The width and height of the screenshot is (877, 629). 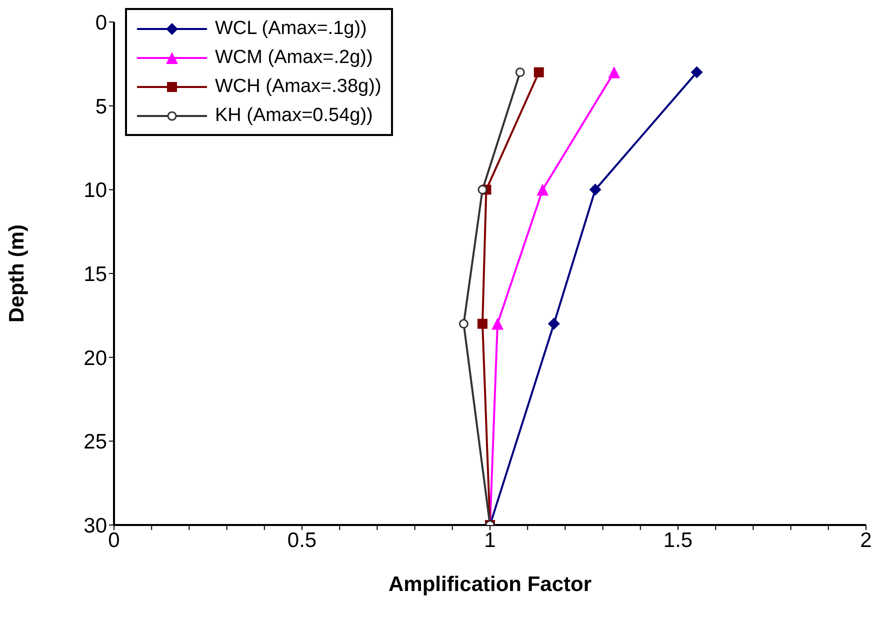 I want to click on legend-label: WCH (Amax=.38g)), so click(x=298, y=87).